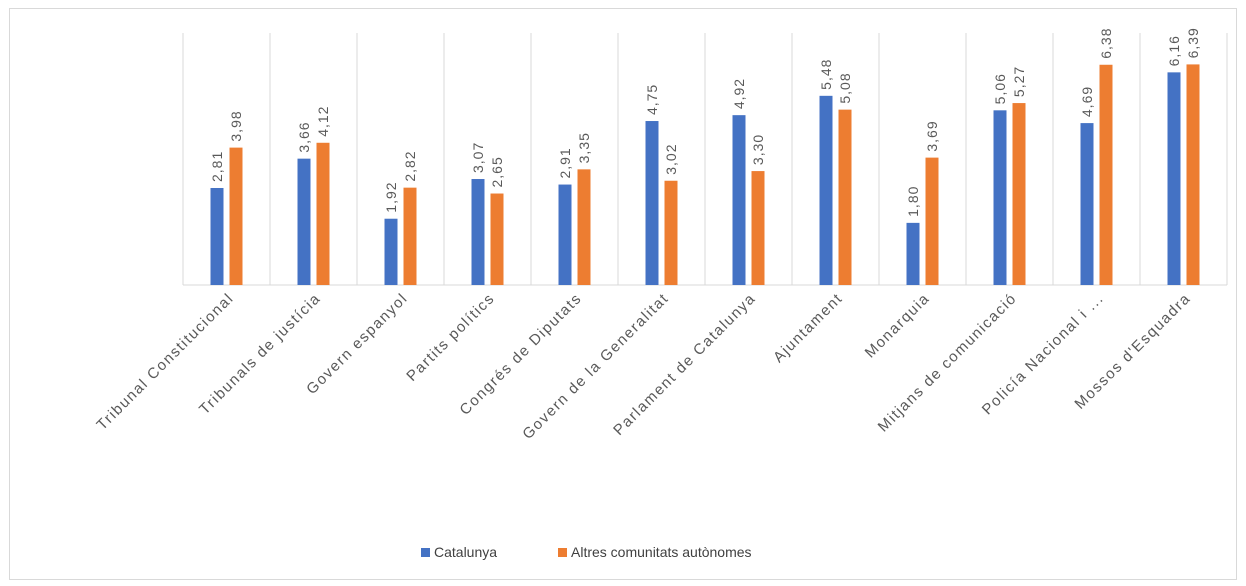 The image size is (1246, 586). What do you see at coordinates (595, 366) in the screenshot?
I see `x-tick-label: Govern de la Generalitat` at bounding box center [595, 366].